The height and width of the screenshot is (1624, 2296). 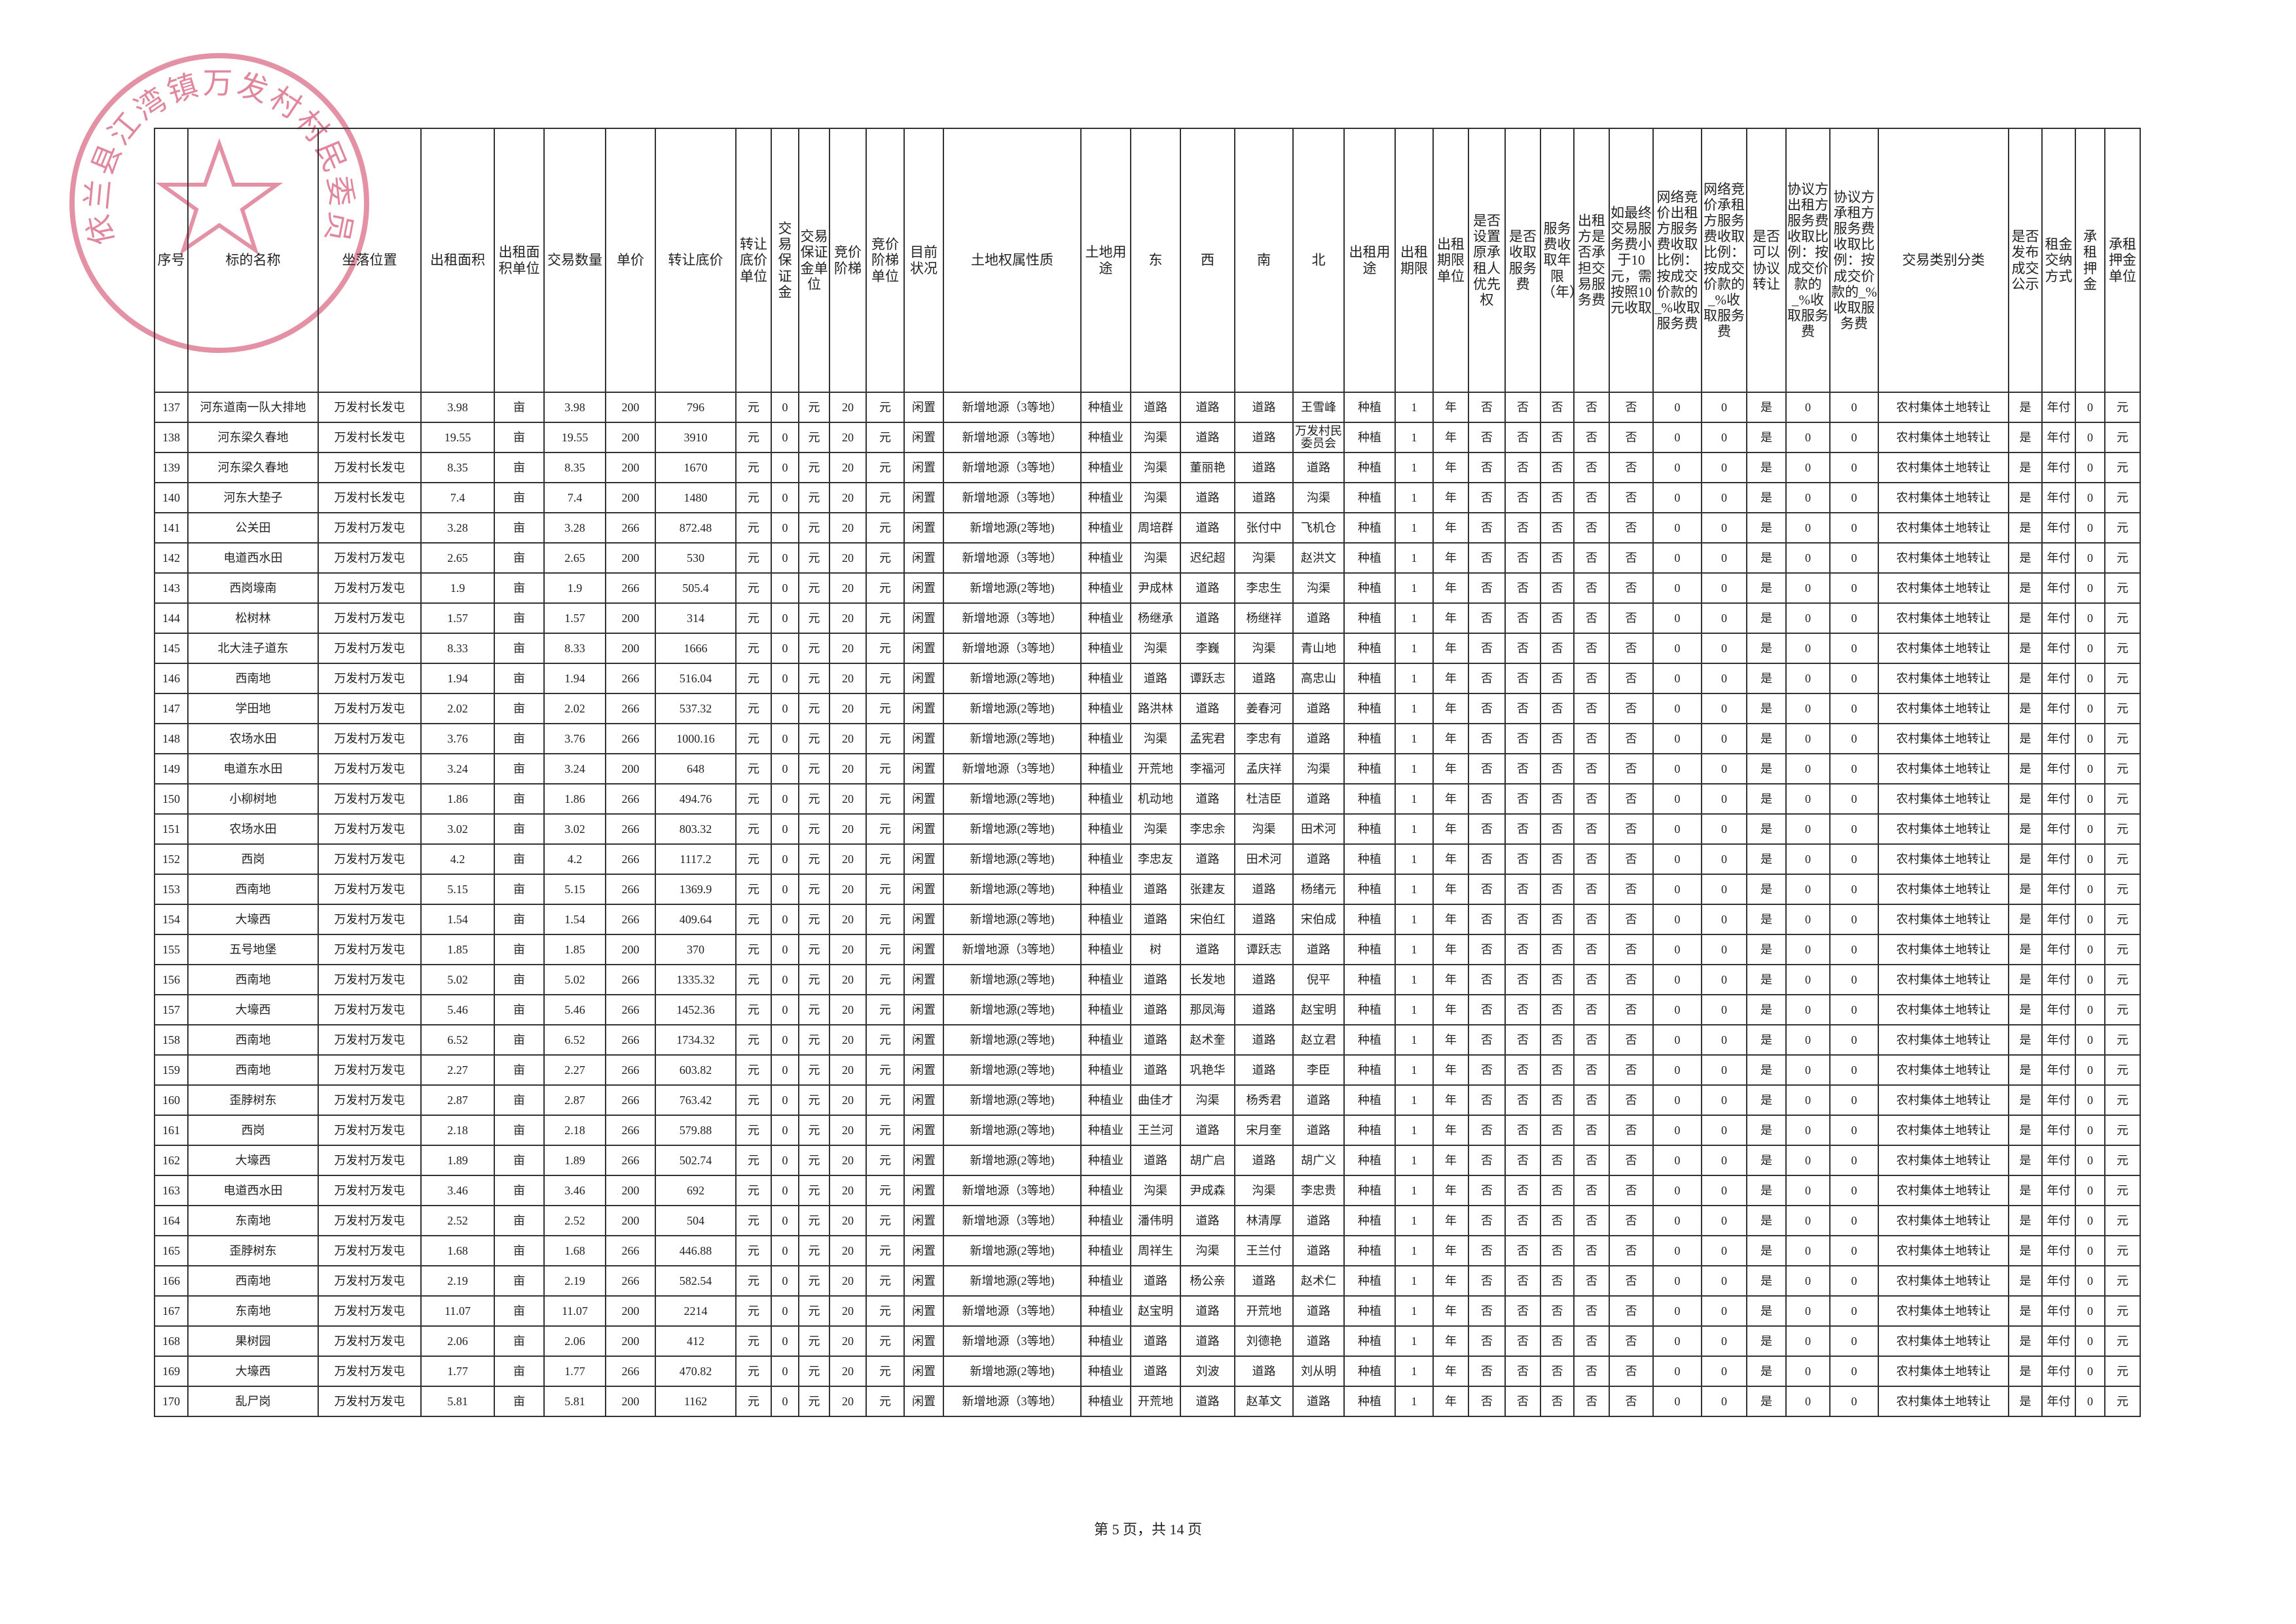 I want to click on header-cell: 交易数量, so click(x=574, y=260).